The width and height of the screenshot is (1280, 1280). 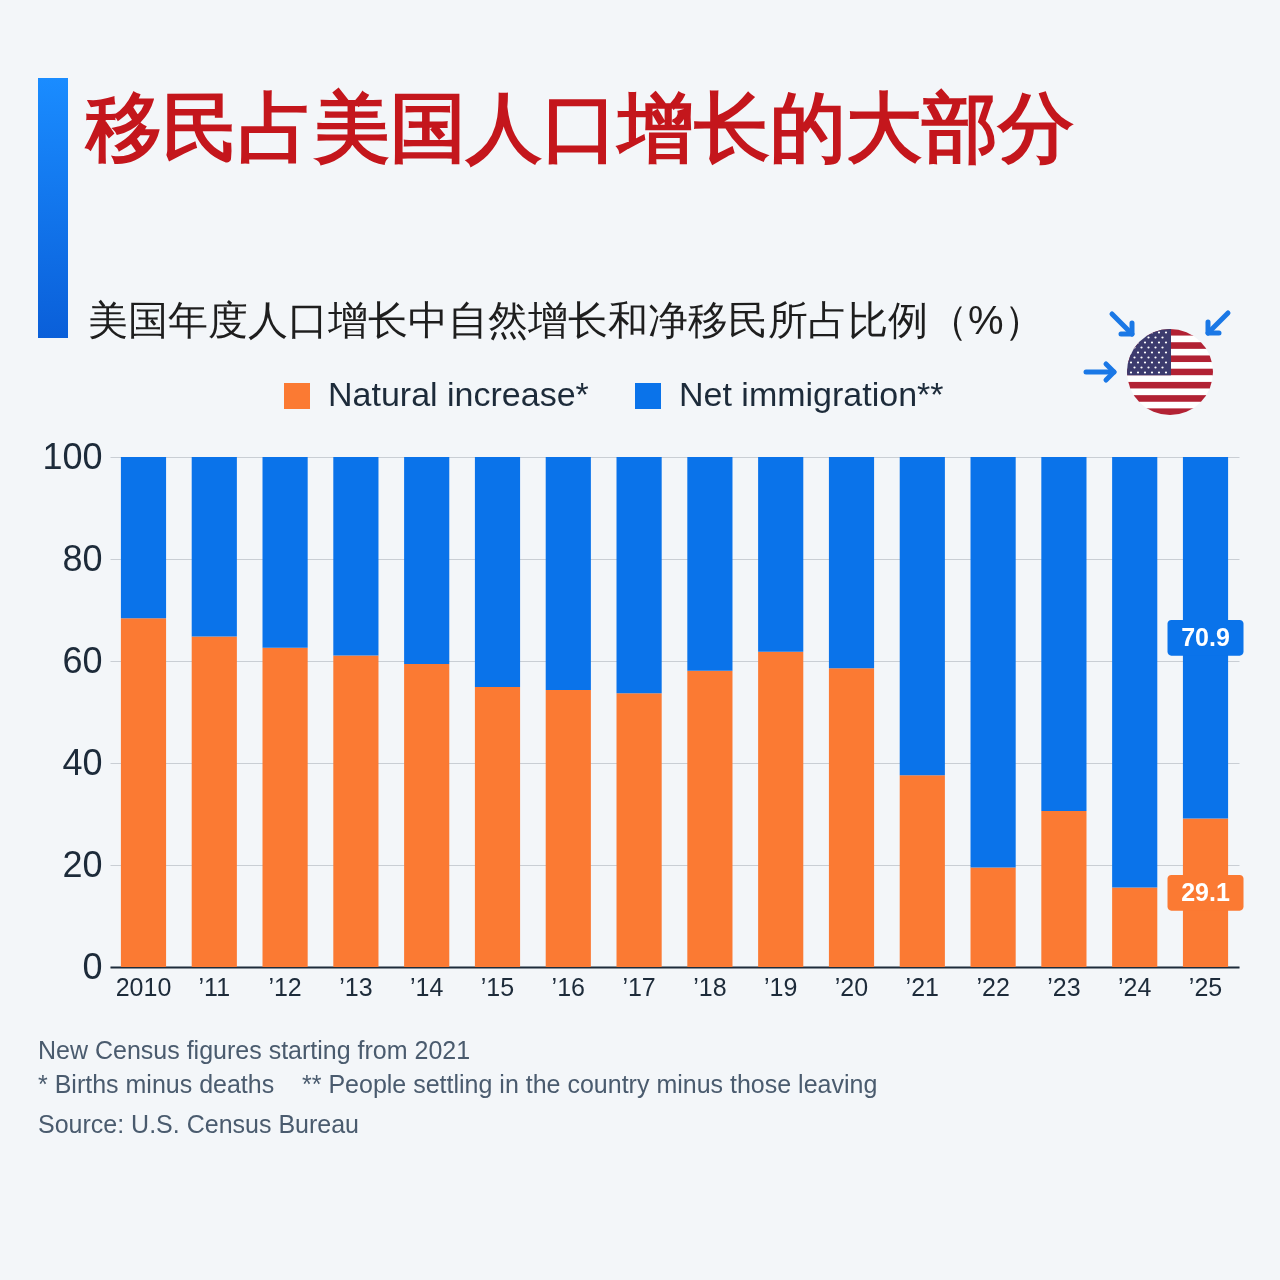 I want to click on text: * Births minus deaths ** People settling in the country minus those leaving, so click(x=458, y=1084).